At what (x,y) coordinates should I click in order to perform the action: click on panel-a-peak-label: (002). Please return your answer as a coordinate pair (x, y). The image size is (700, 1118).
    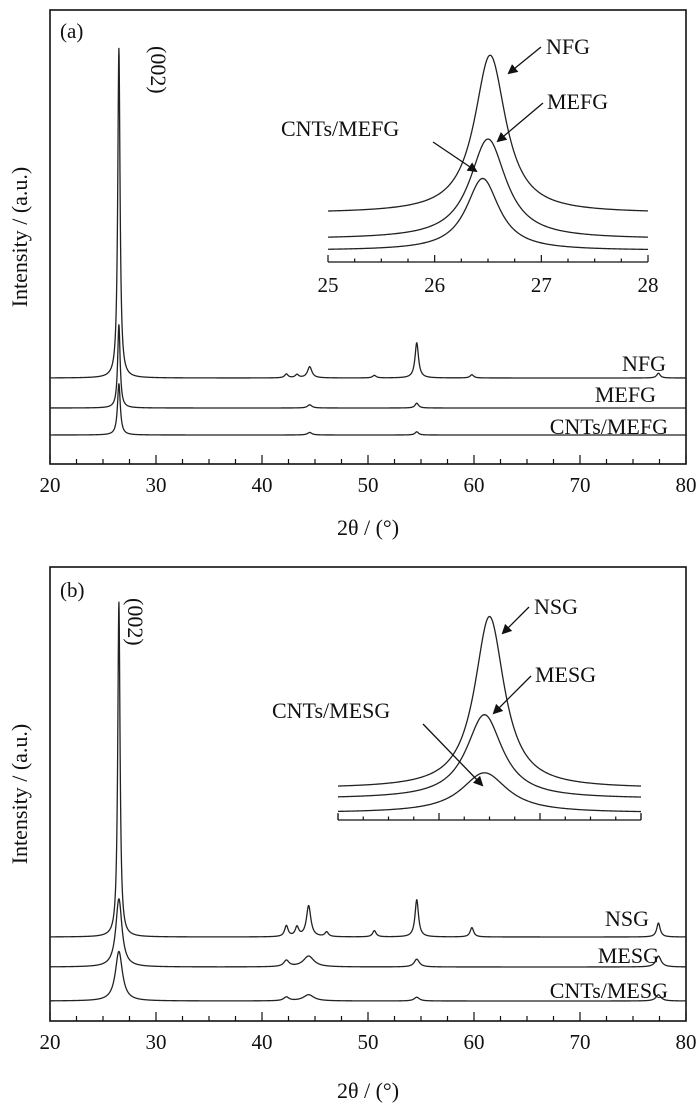
    Looking at the image, I should click on (158, 70).